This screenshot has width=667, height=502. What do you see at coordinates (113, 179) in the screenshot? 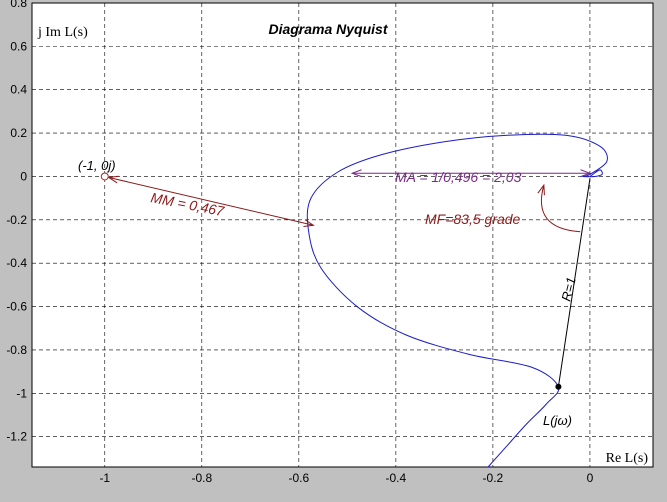
I see `mm-arrow-head-left` at bounding box center [113, 179].